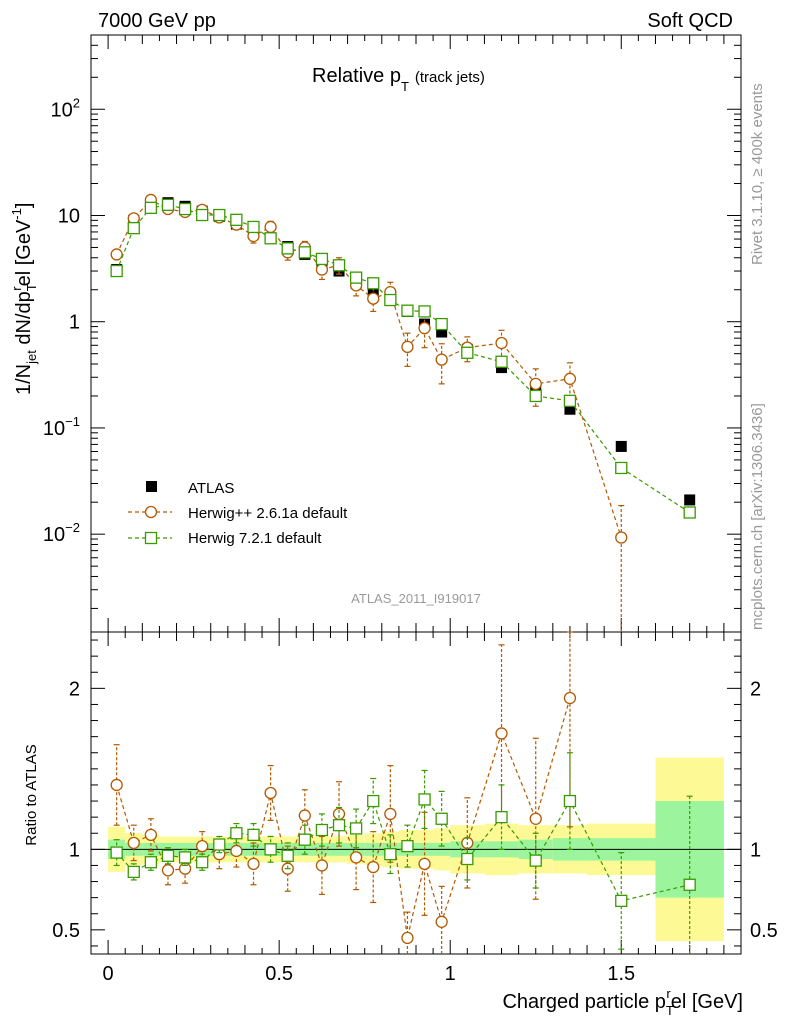 The width and height of the screenshot is (786, 1024). I want to click on x-tick-label: 0, so click(108, 974).